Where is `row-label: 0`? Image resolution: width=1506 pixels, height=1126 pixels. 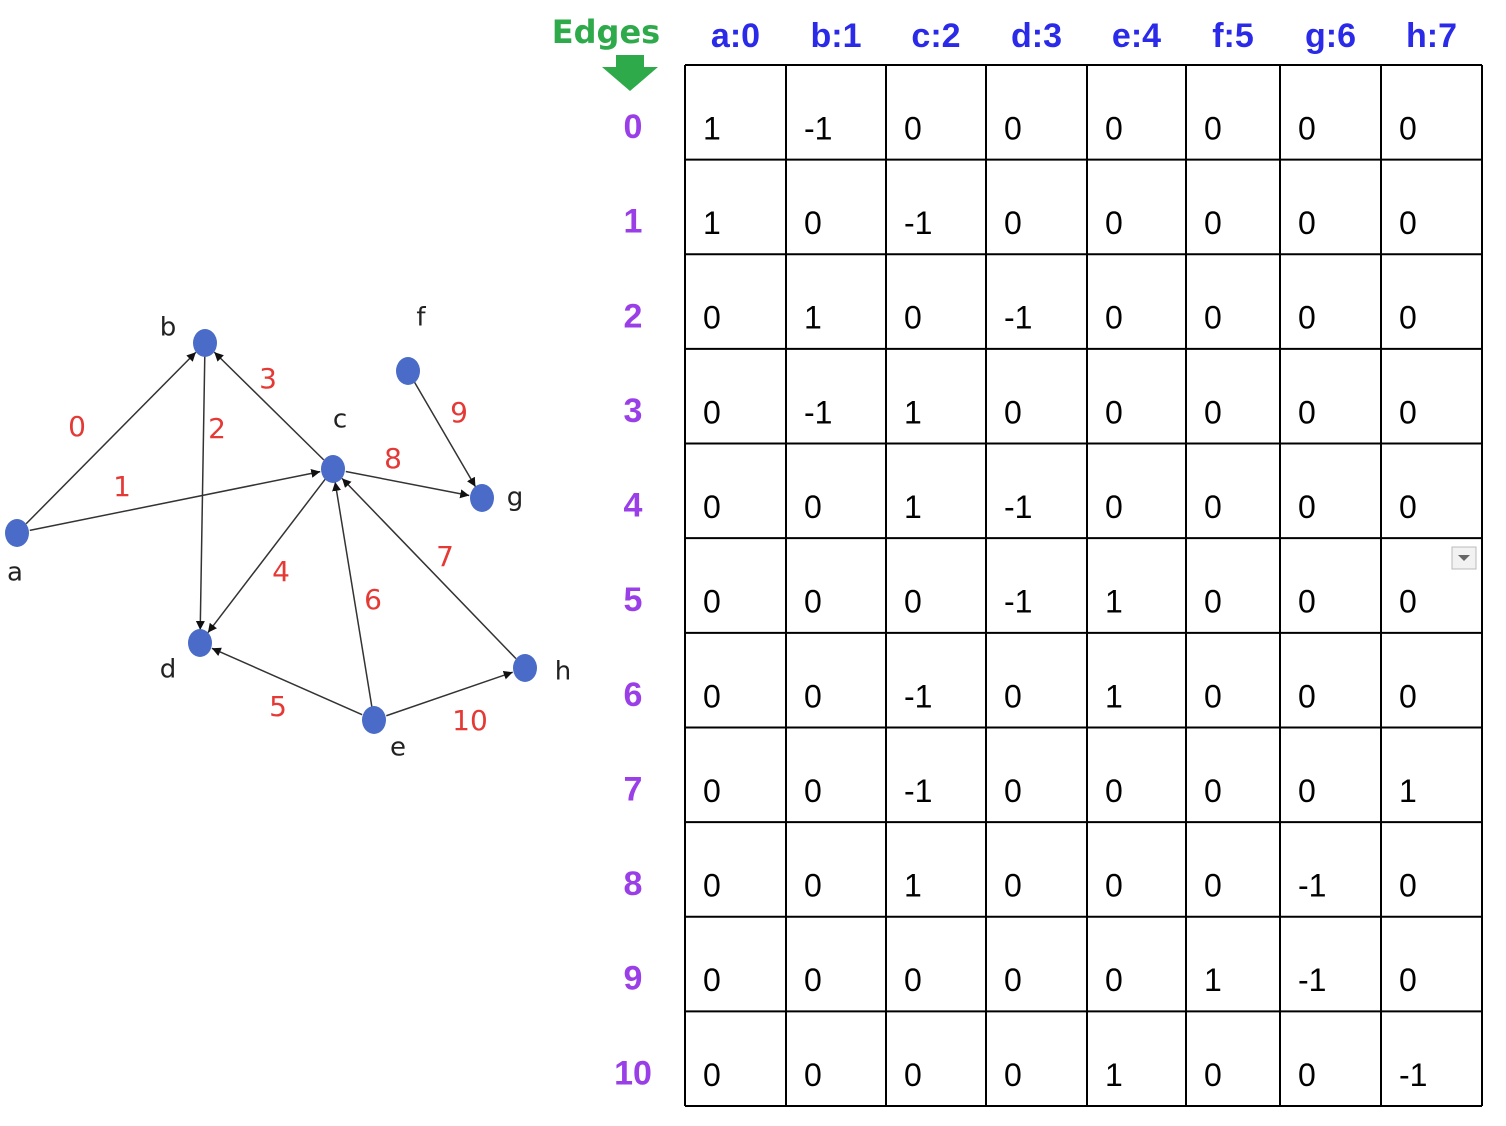 row-label: 0 is located at coordinates (633, 127).